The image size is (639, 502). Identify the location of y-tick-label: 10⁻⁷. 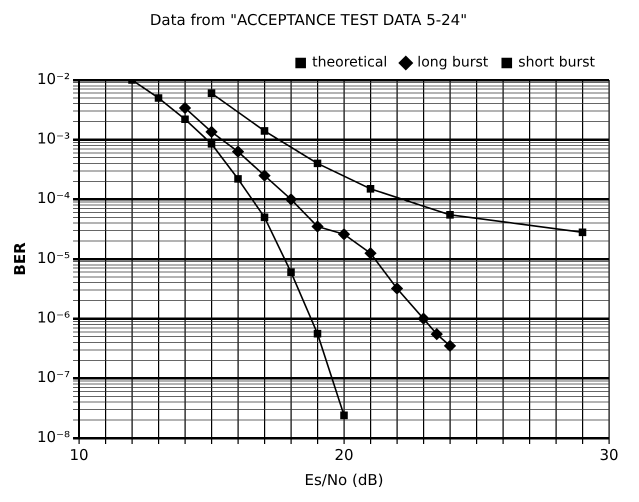
(53, 377).